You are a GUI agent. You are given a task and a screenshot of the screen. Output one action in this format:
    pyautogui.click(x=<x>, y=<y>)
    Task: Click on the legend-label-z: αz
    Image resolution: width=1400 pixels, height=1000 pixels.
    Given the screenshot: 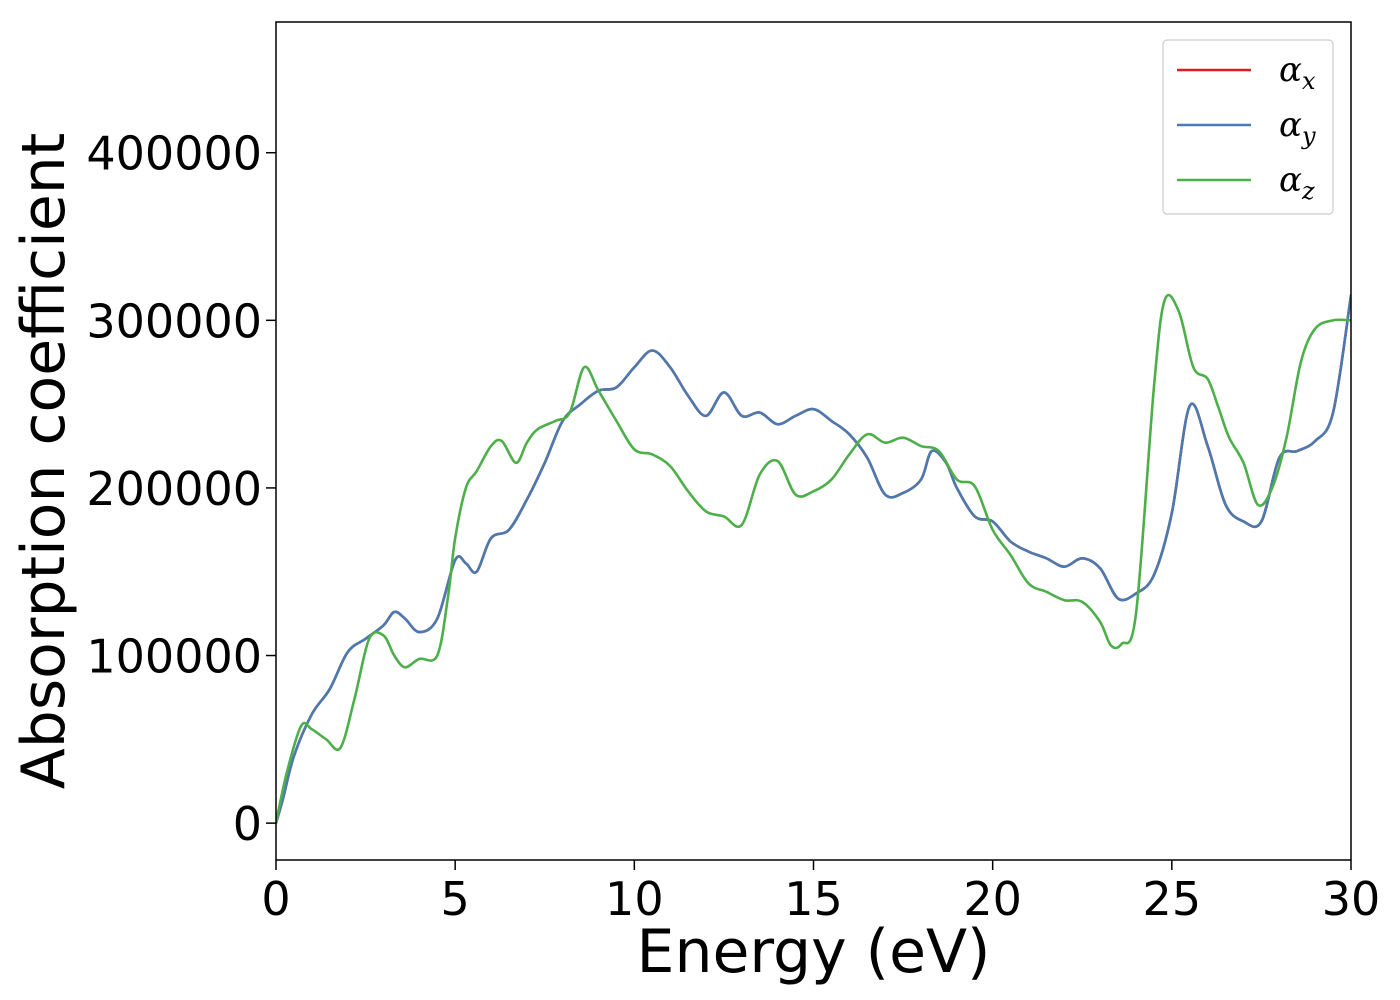 What is the action you would take?
    pyautogui.click(x=1297, y=182)
    